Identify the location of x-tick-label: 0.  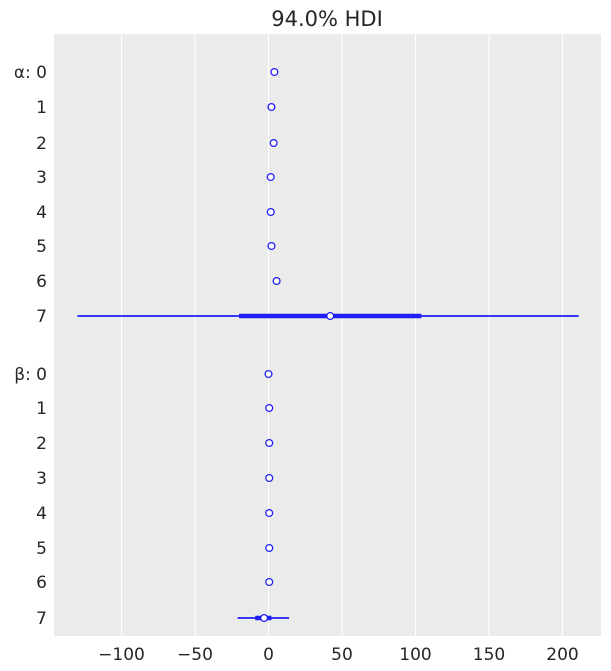
(268, 655).